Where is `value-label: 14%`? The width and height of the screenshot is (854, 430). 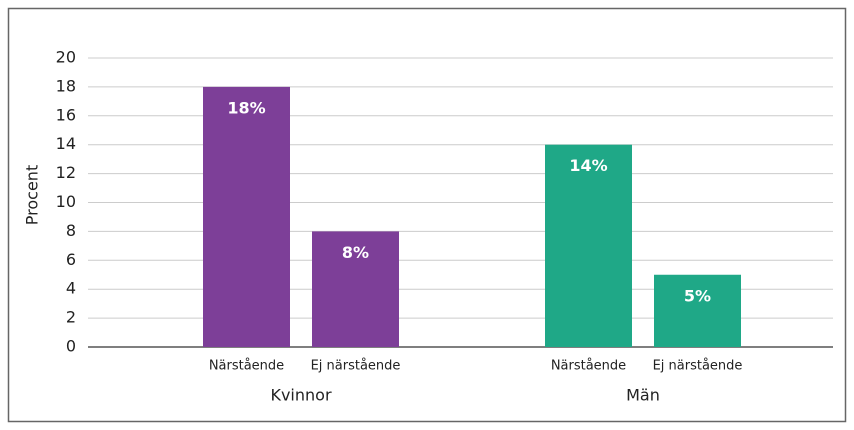
value-label: 14% is located at coordinates (588, 165).